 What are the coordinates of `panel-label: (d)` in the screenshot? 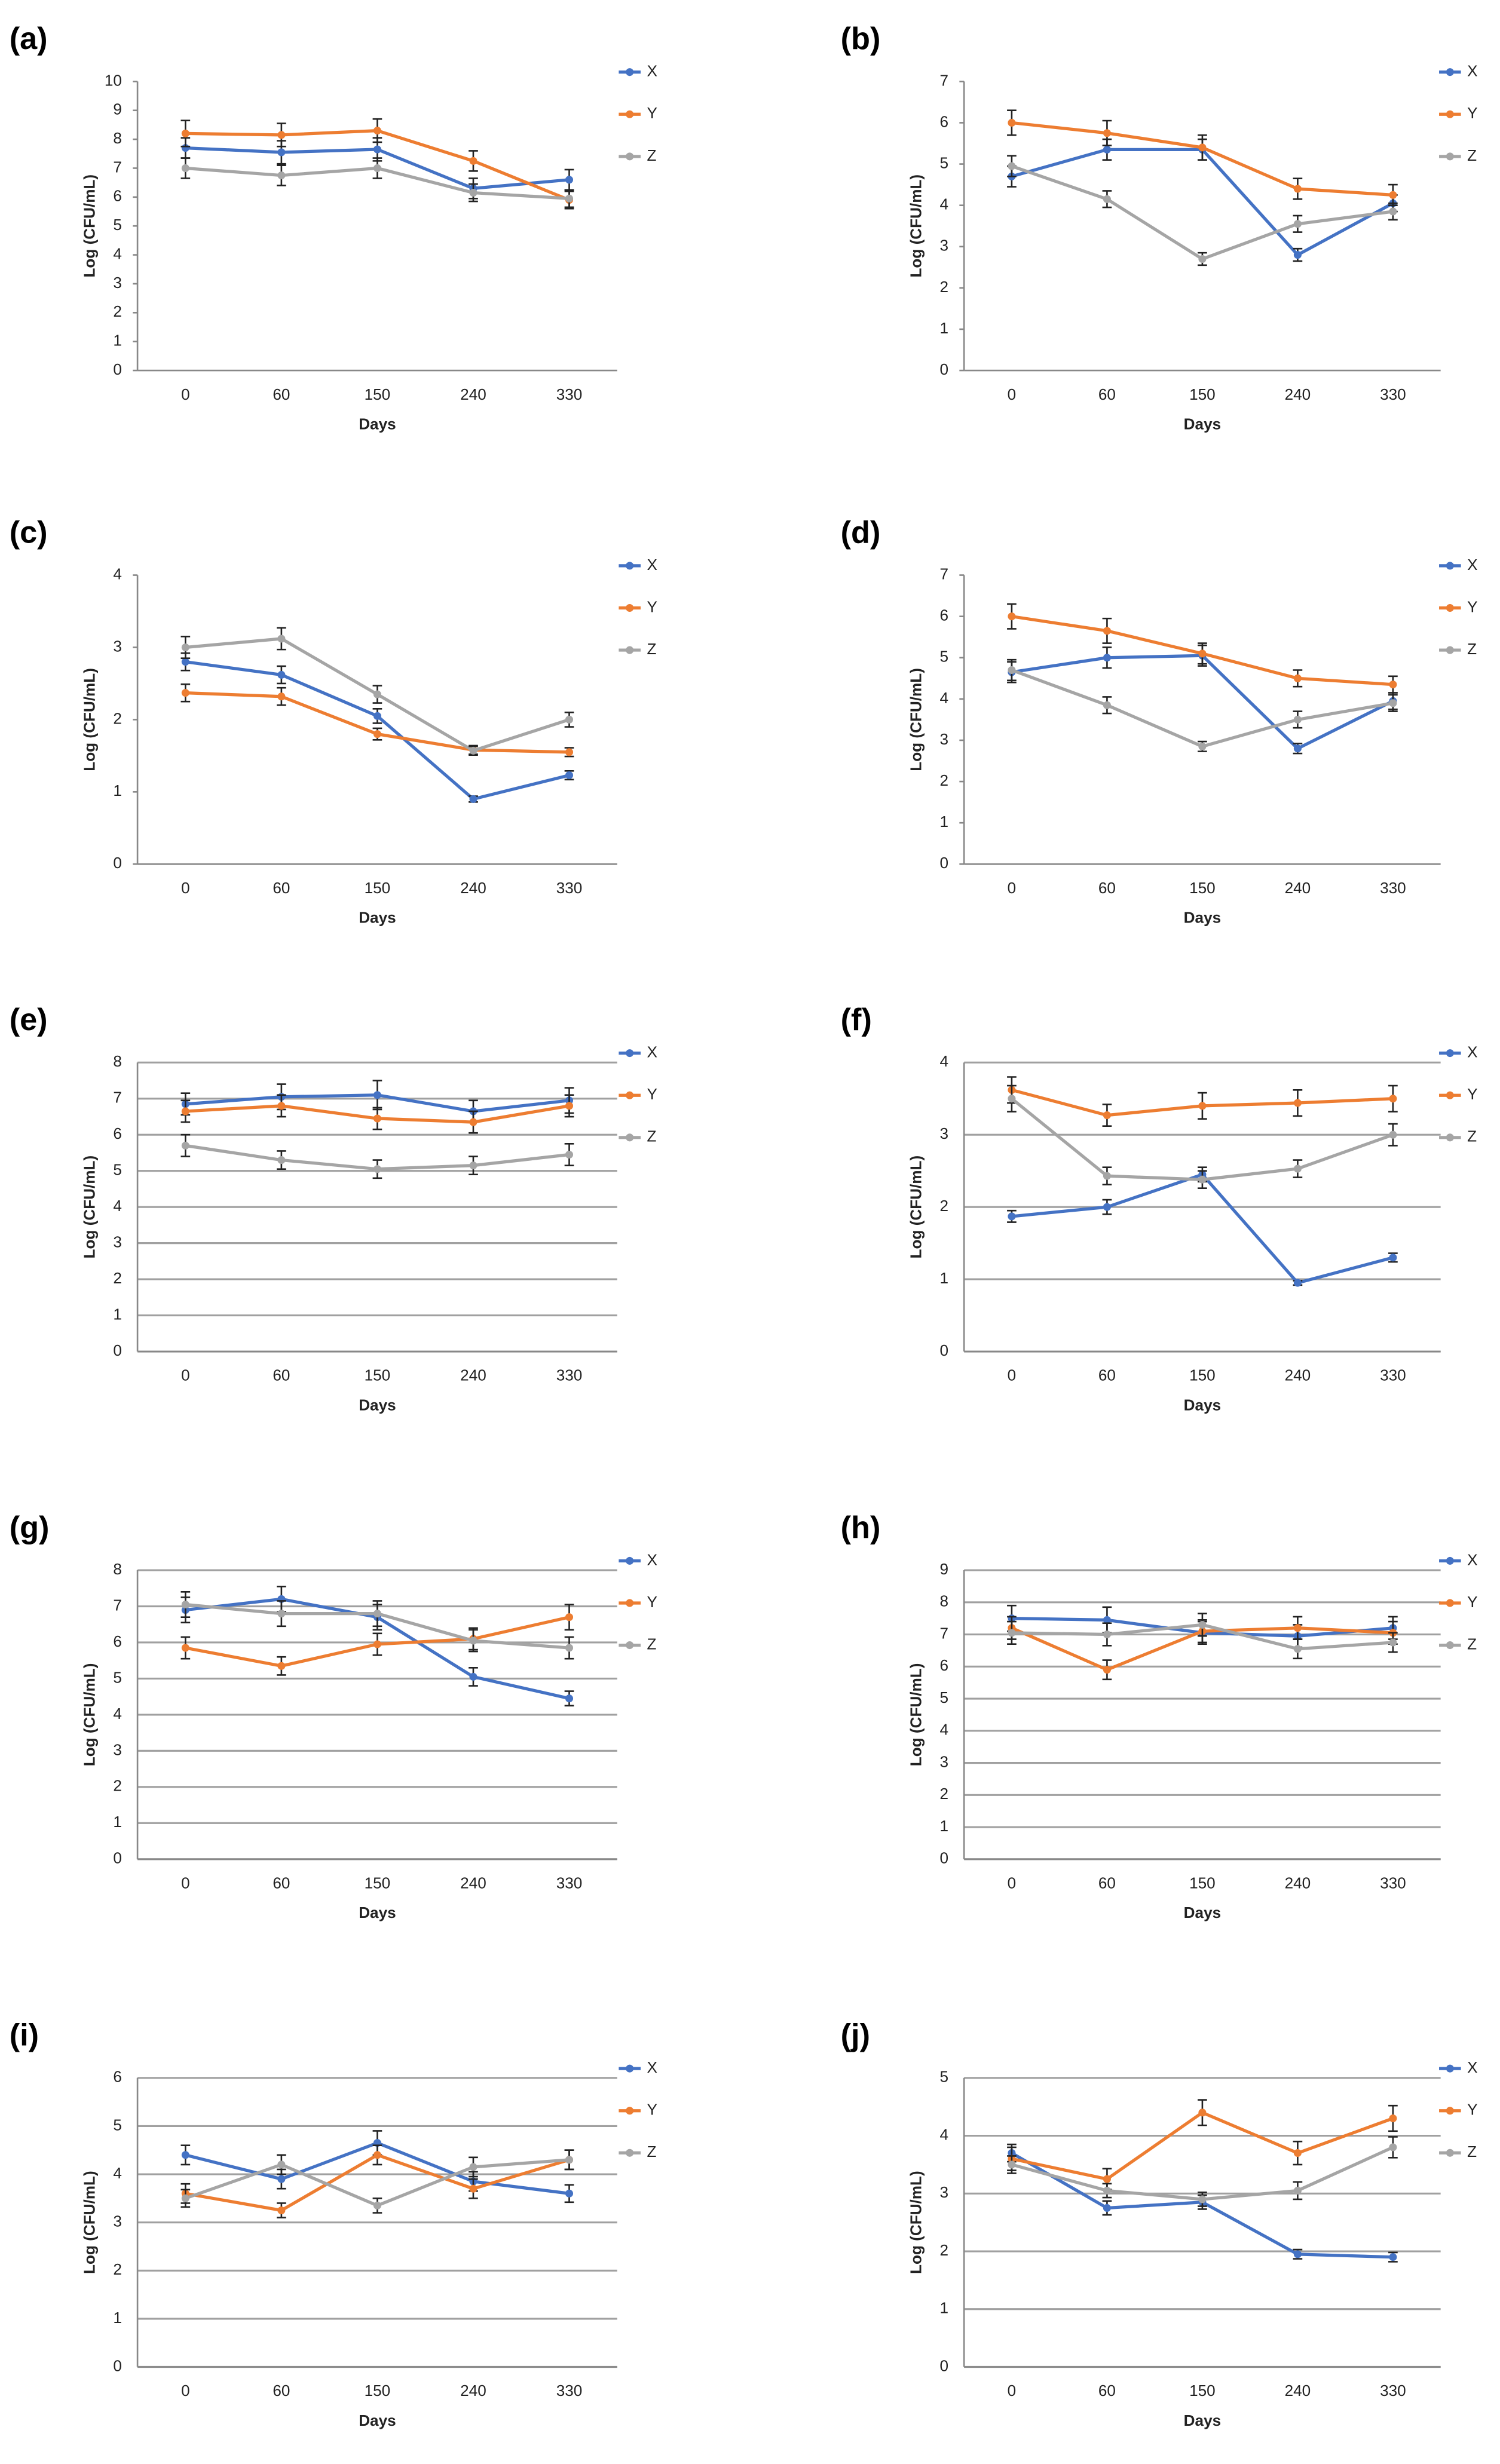 It's located at (861, 532).